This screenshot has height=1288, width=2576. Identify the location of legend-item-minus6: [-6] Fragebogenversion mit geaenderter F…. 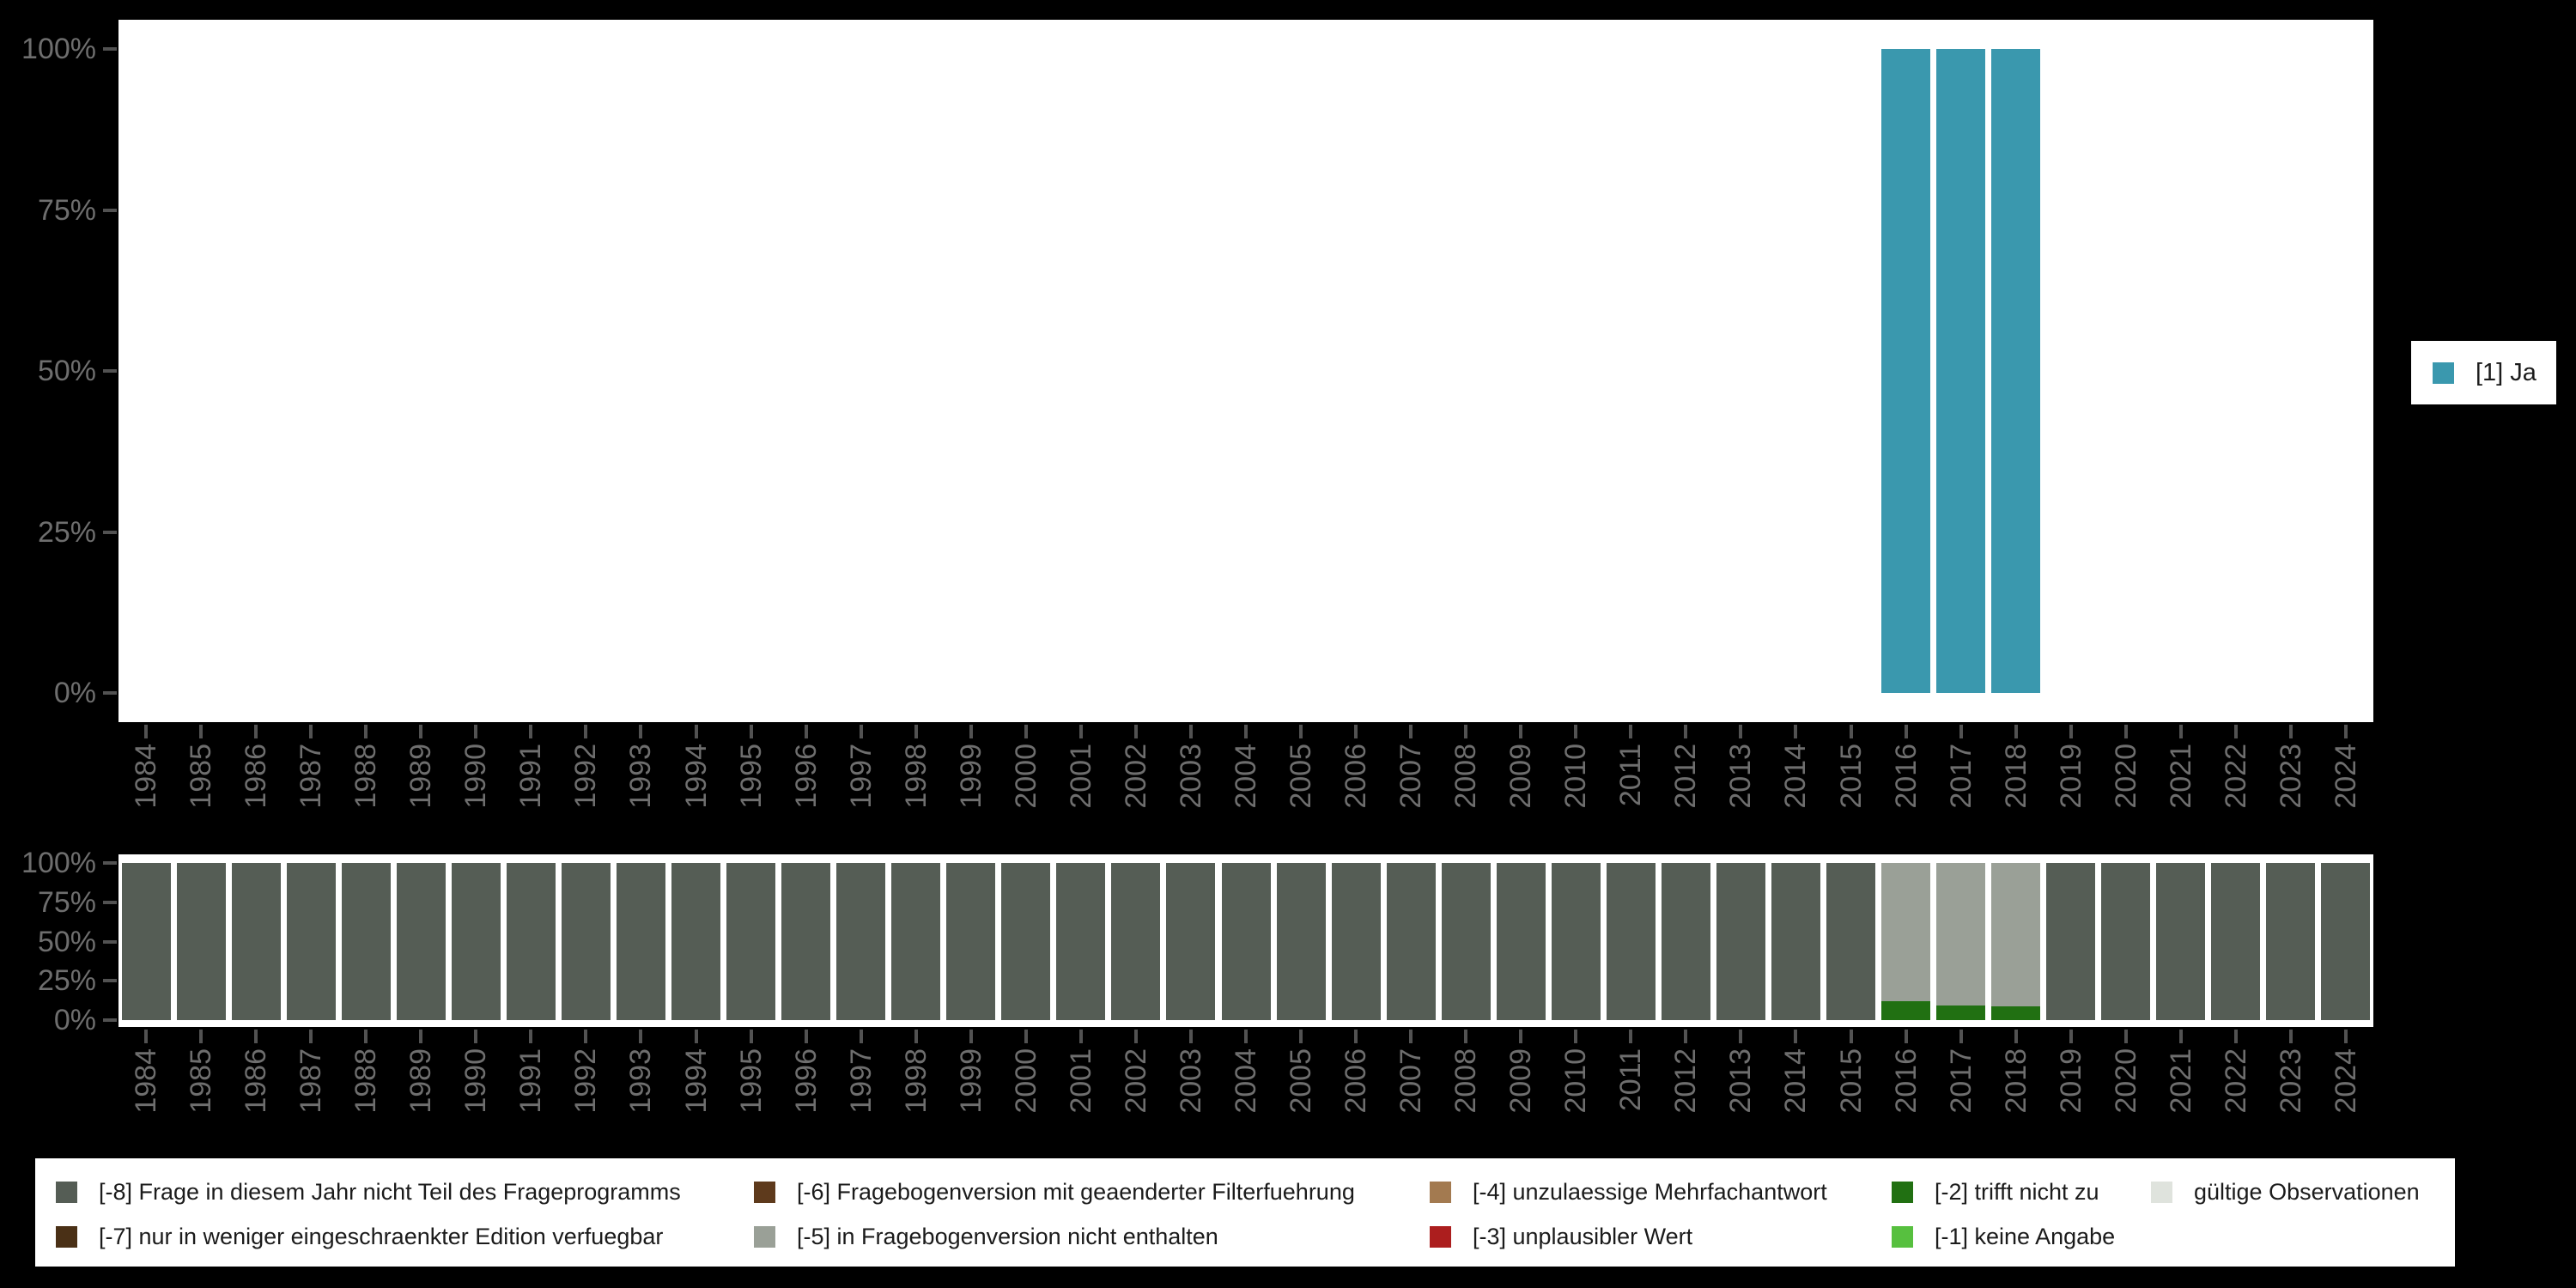
(1054, 1192).